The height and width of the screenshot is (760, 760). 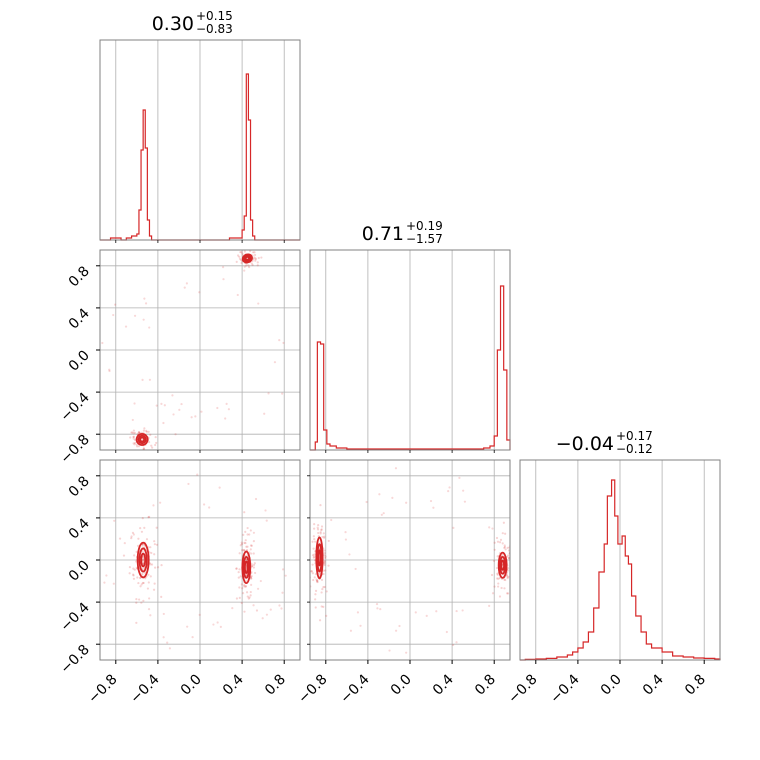 I want to click on y-tick-label: 0.8, so click(x=79, y=486).